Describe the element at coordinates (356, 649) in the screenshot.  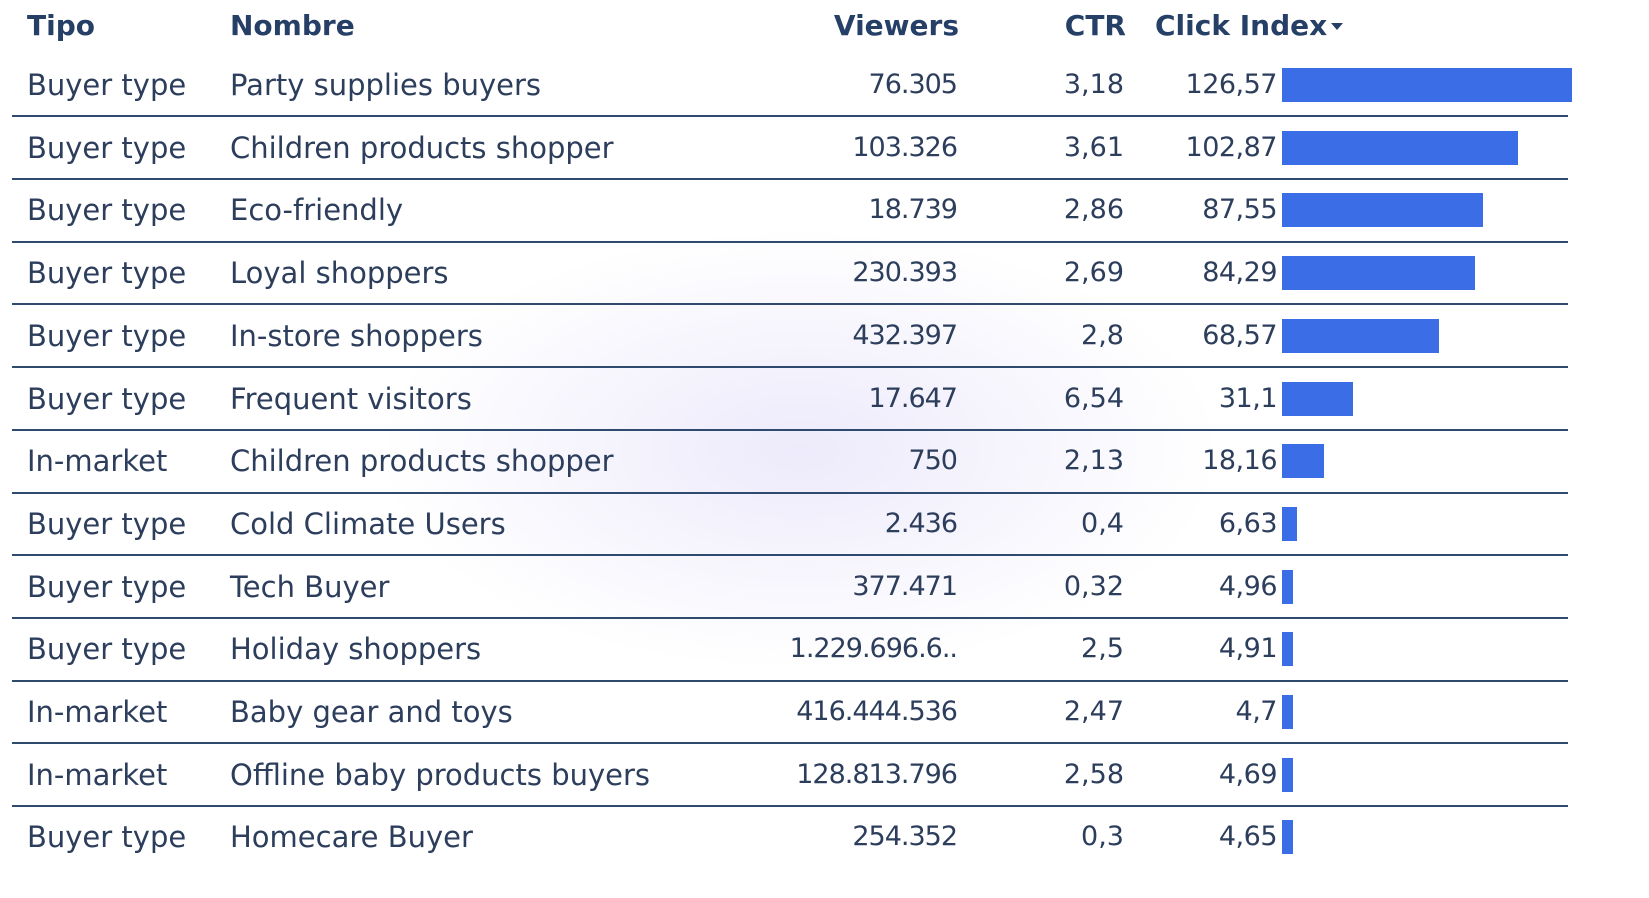
I see `cell-nombre: Holiday shoppers` at that location.